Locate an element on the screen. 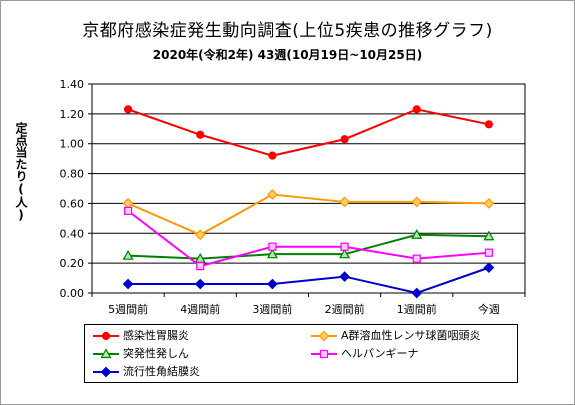 This screenshot has width=575, height=405. chart-subtitle: 2020年(令和2年) 43週(10月19日~10月25日) is located at coordinates (287, 55).